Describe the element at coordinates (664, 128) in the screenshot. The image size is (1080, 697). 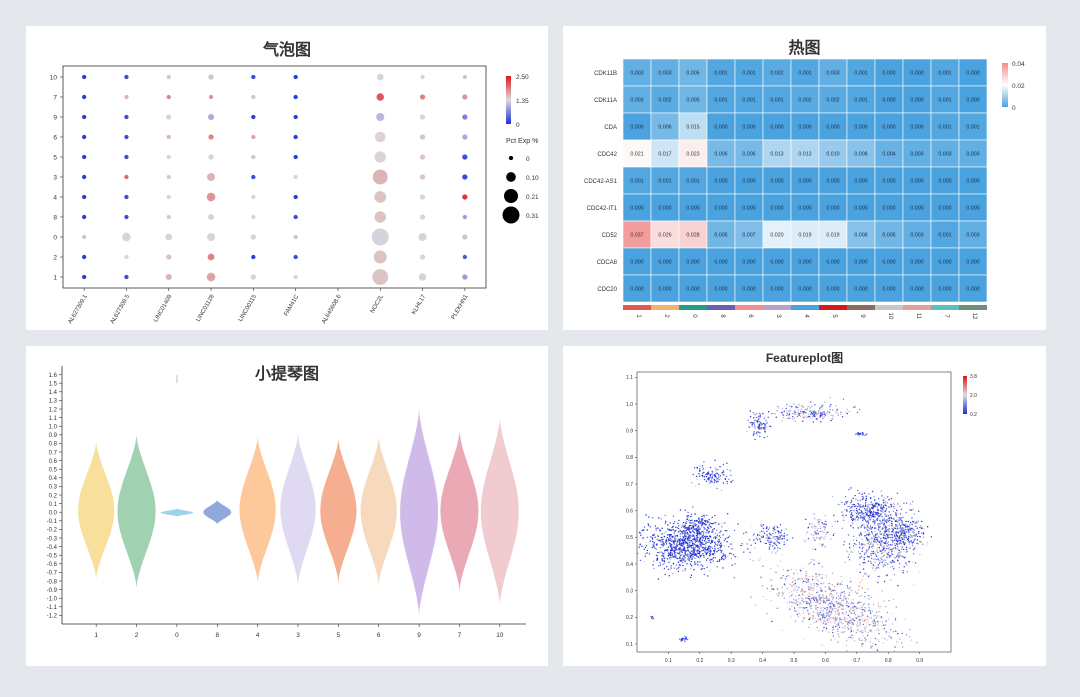
I see `heatmap-cell-value: 0.006` at that location.